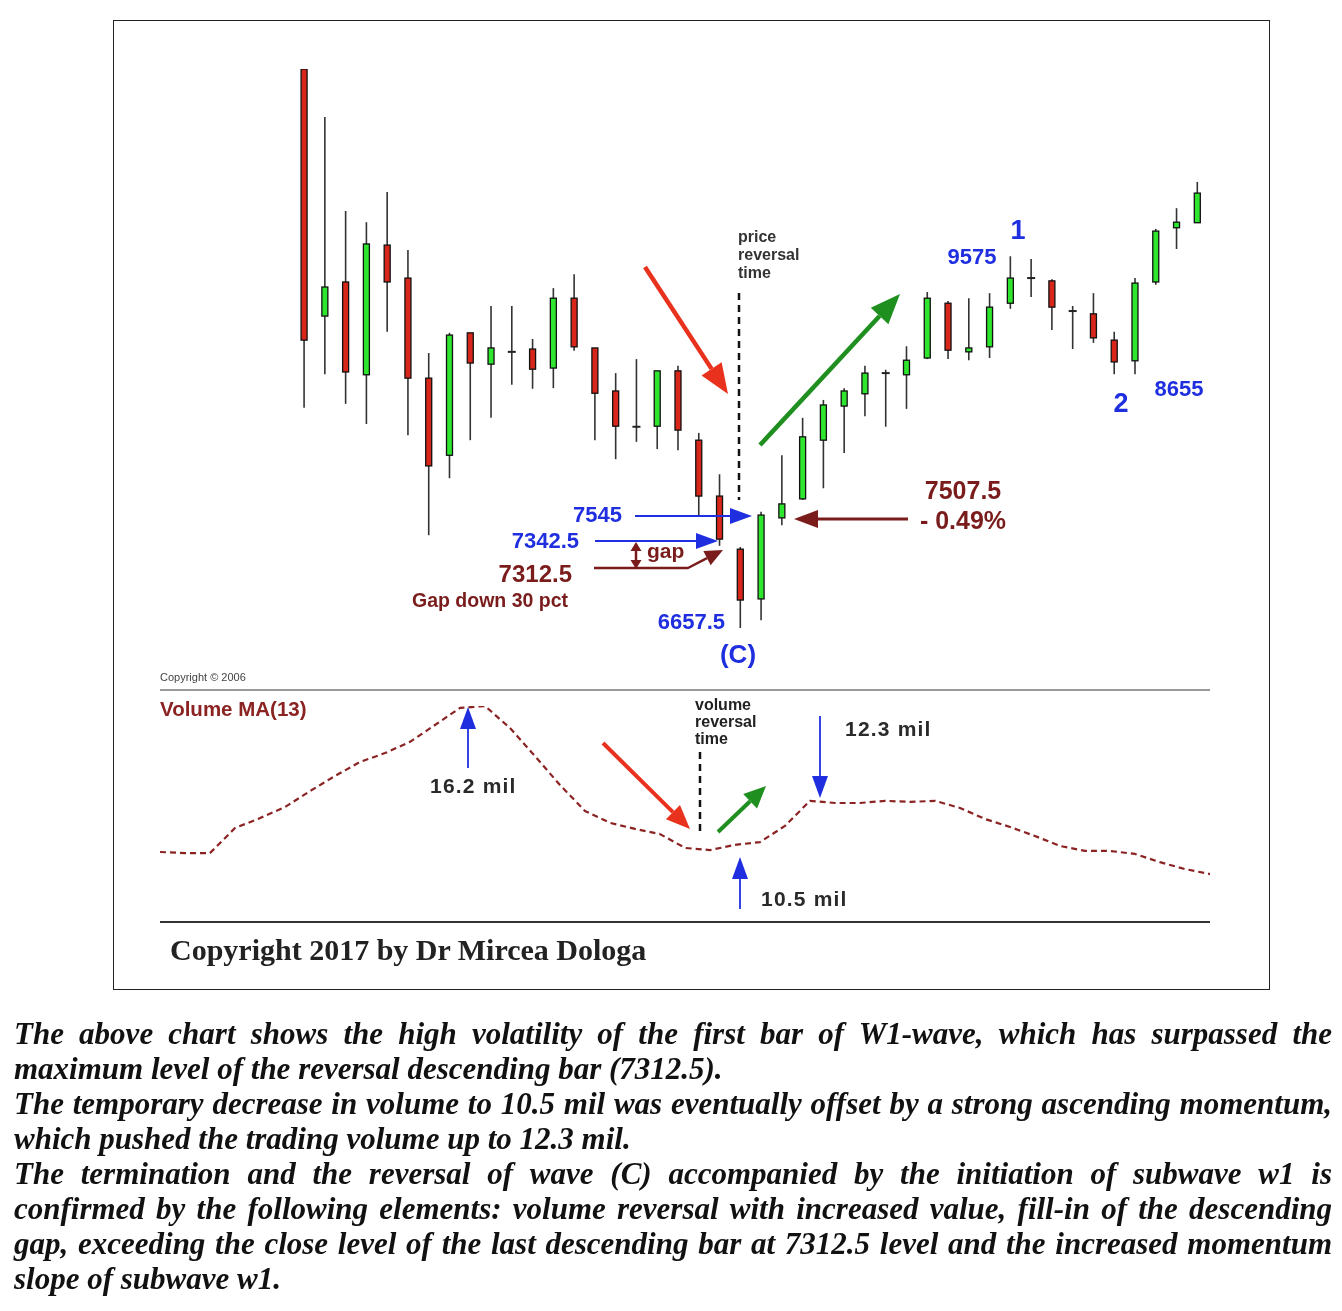 Image resolution: width=1342 pixels, height=1311 pixels. I want to click on annotation: 1, so click(1018, 231).